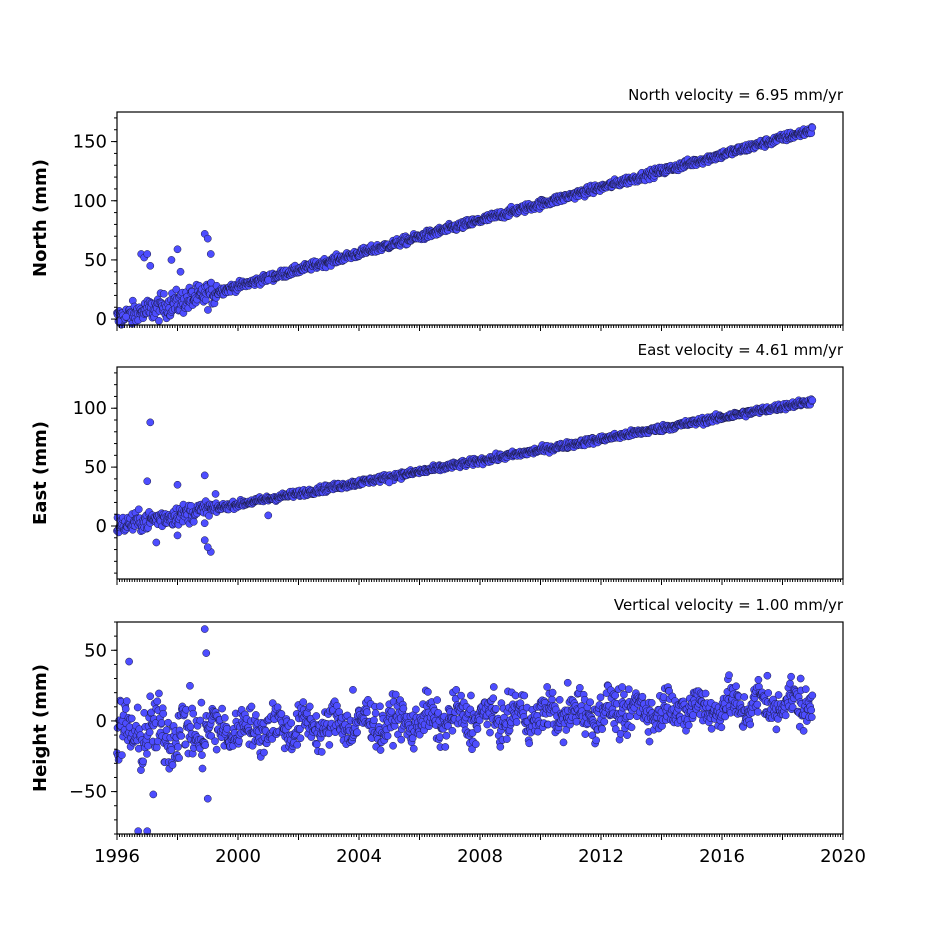  What do you see at coordinates (601, 856) in the screenshot?
I see `height-xtick-label: 2012` at bounding box center [601, 856].